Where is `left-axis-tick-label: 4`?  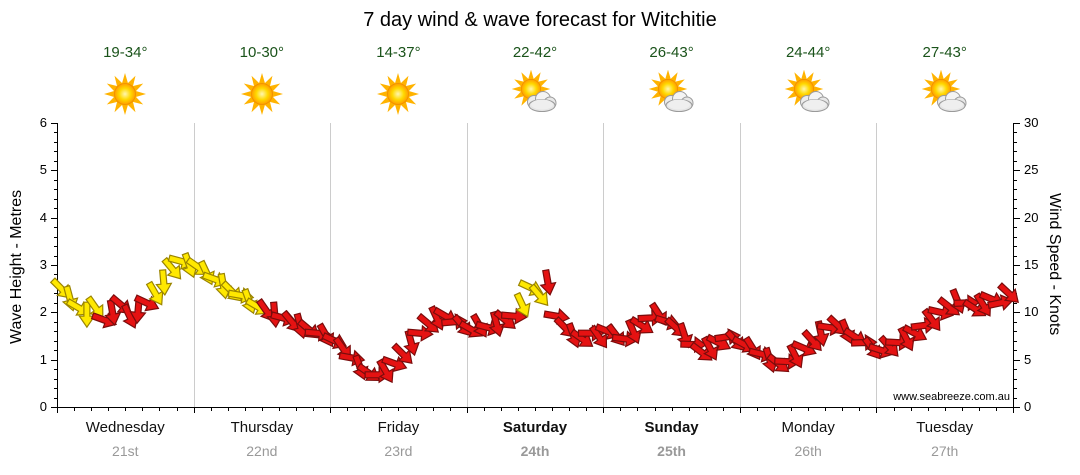
left-axis-tick-label: 4 is located at coordinates (43, 217).